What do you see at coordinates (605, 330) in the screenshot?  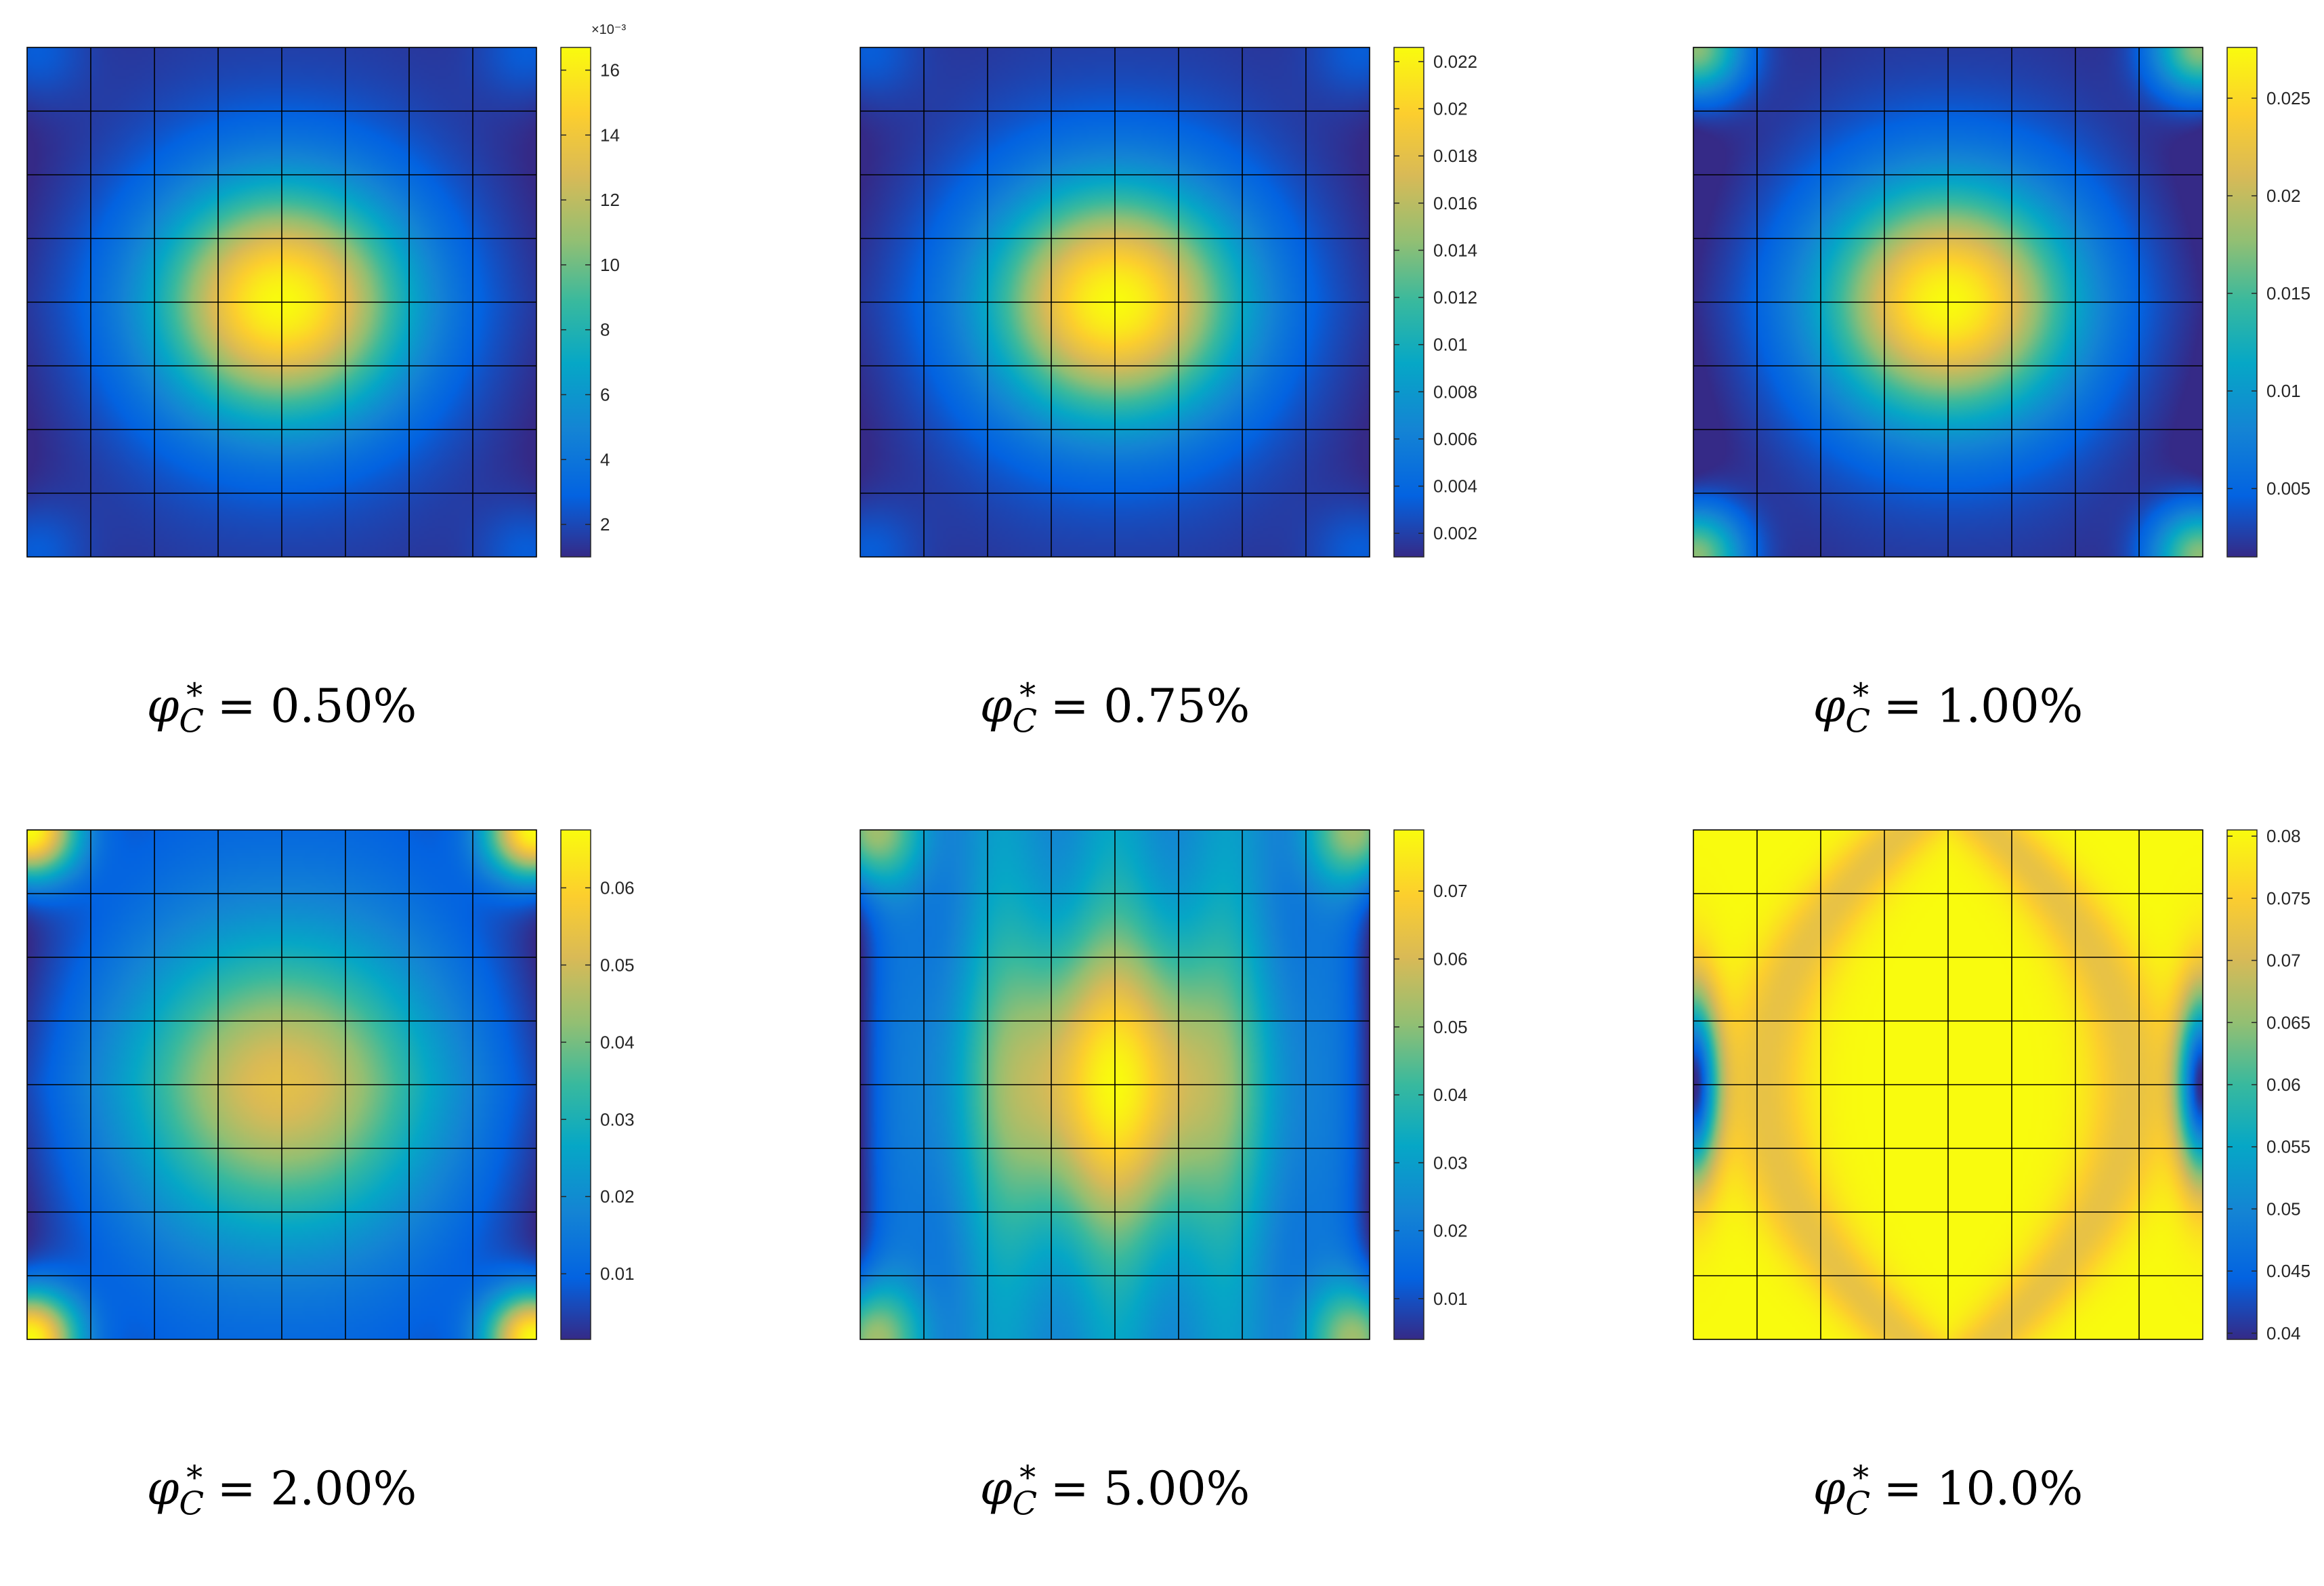 I see `colorbar-tick-label: 8` at bounding box center [605, 330].